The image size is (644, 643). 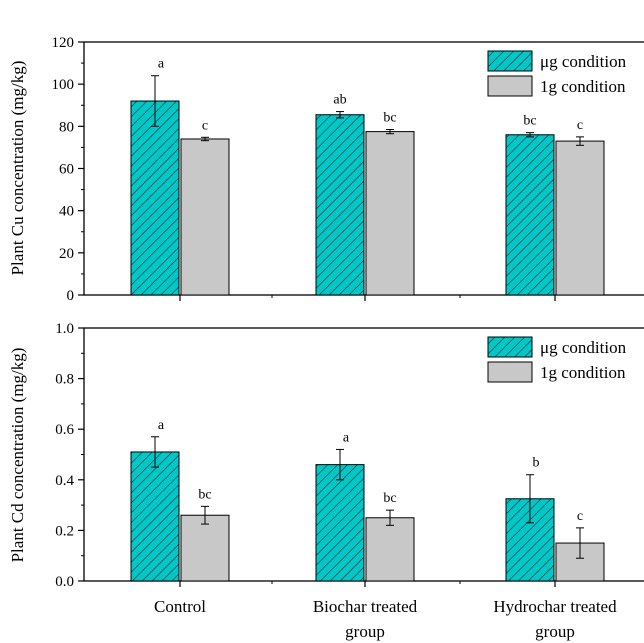 What do you see at coordinates (66, 170) in the screenshot?
I see `y-tick-label: 60` at bounding box center [66, 170].